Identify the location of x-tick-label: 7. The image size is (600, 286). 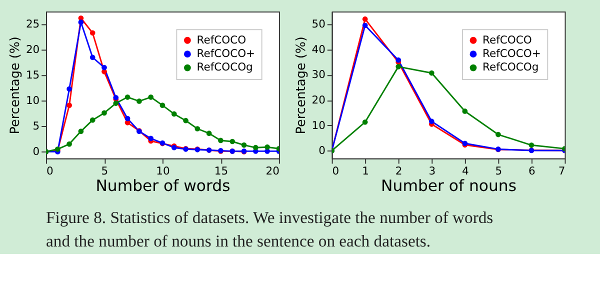
(562, 171).